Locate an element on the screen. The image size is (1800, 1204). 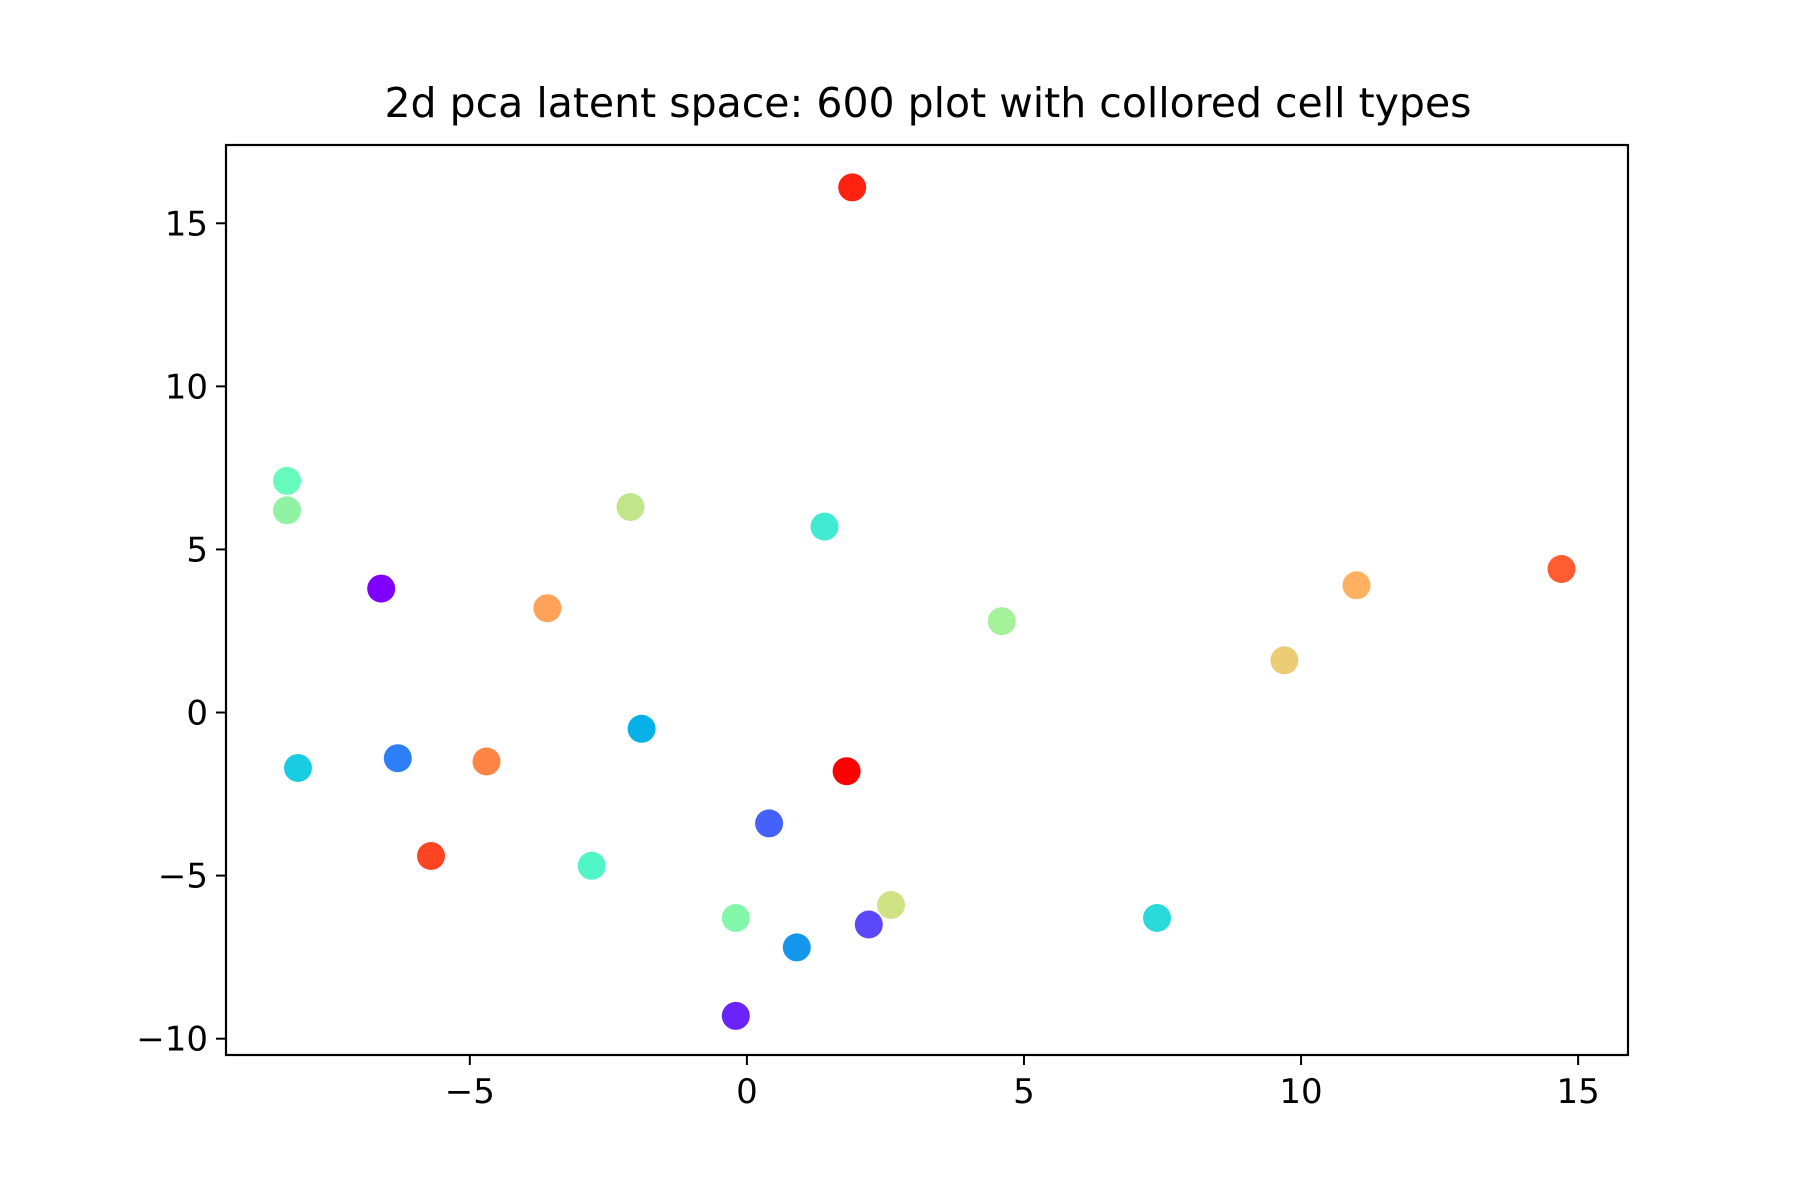
x-tick-label-4: 10 is located at coordinates (1300, 1092).